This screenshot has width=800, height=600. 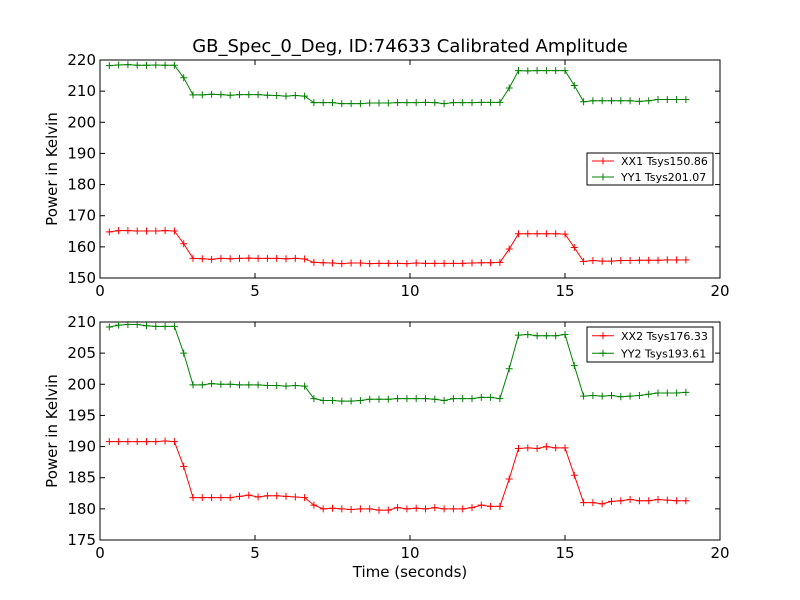 I want to click on y-tick-label: 175, so click(x=81, y=540).